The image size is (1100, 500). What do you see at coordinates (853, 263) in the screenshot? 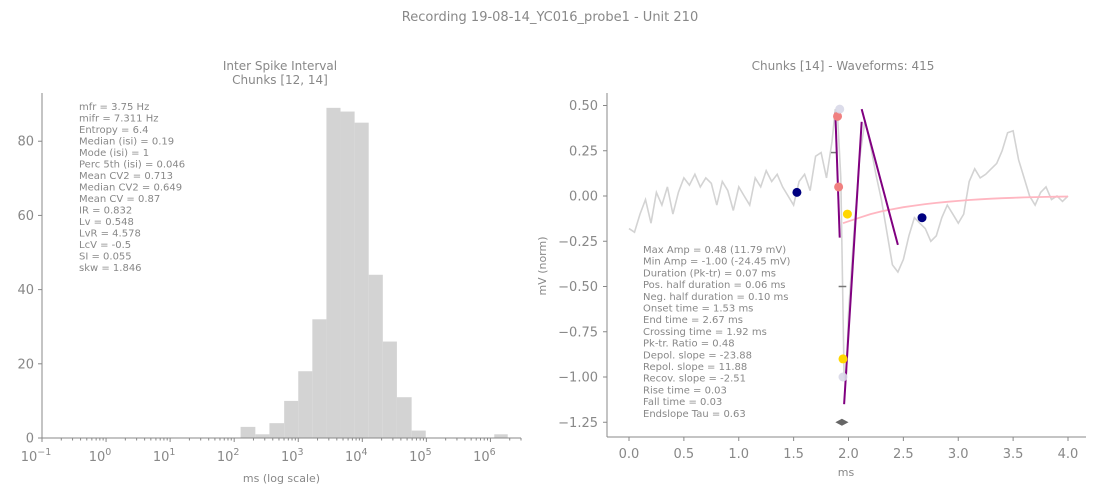
I see `repol-slope-line` at bounding box center [853, 263].